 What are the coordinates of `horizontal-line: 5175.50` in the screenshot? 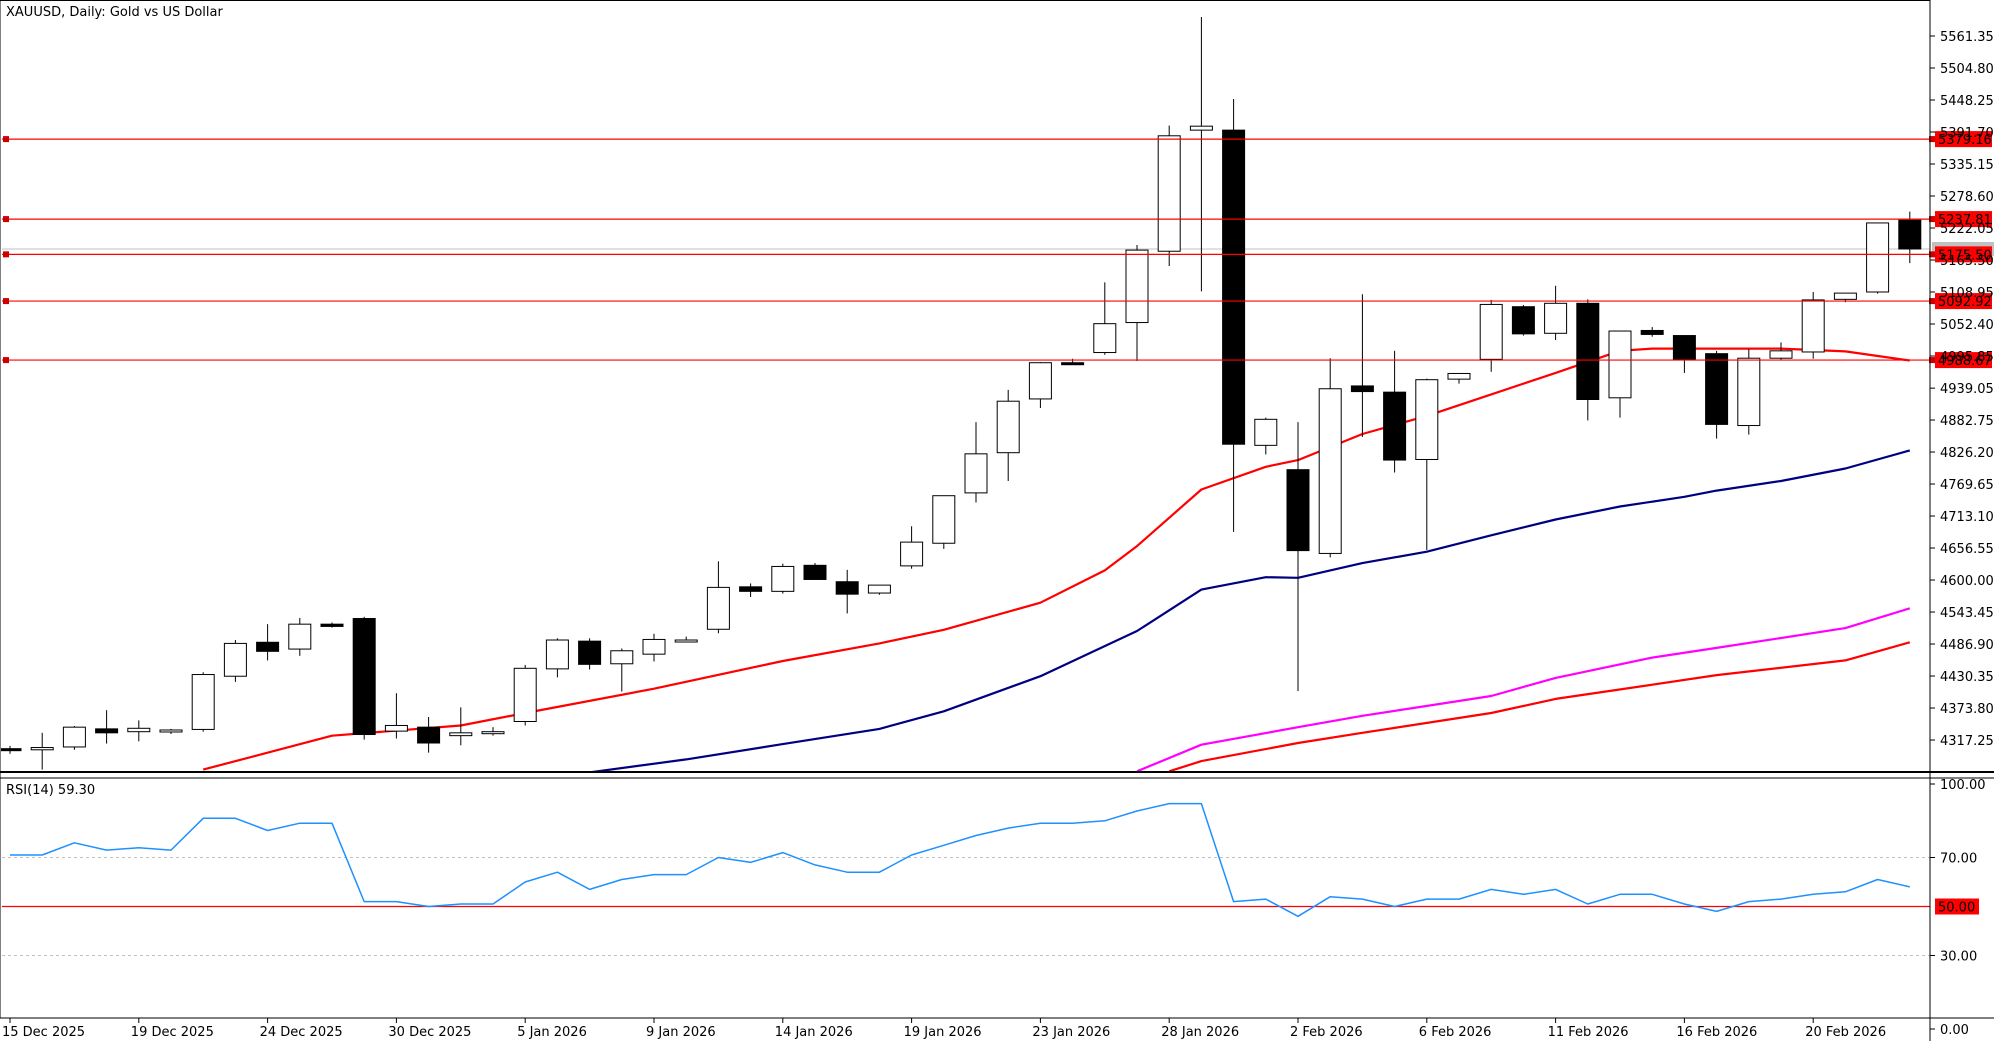 It's located at (997, 254).